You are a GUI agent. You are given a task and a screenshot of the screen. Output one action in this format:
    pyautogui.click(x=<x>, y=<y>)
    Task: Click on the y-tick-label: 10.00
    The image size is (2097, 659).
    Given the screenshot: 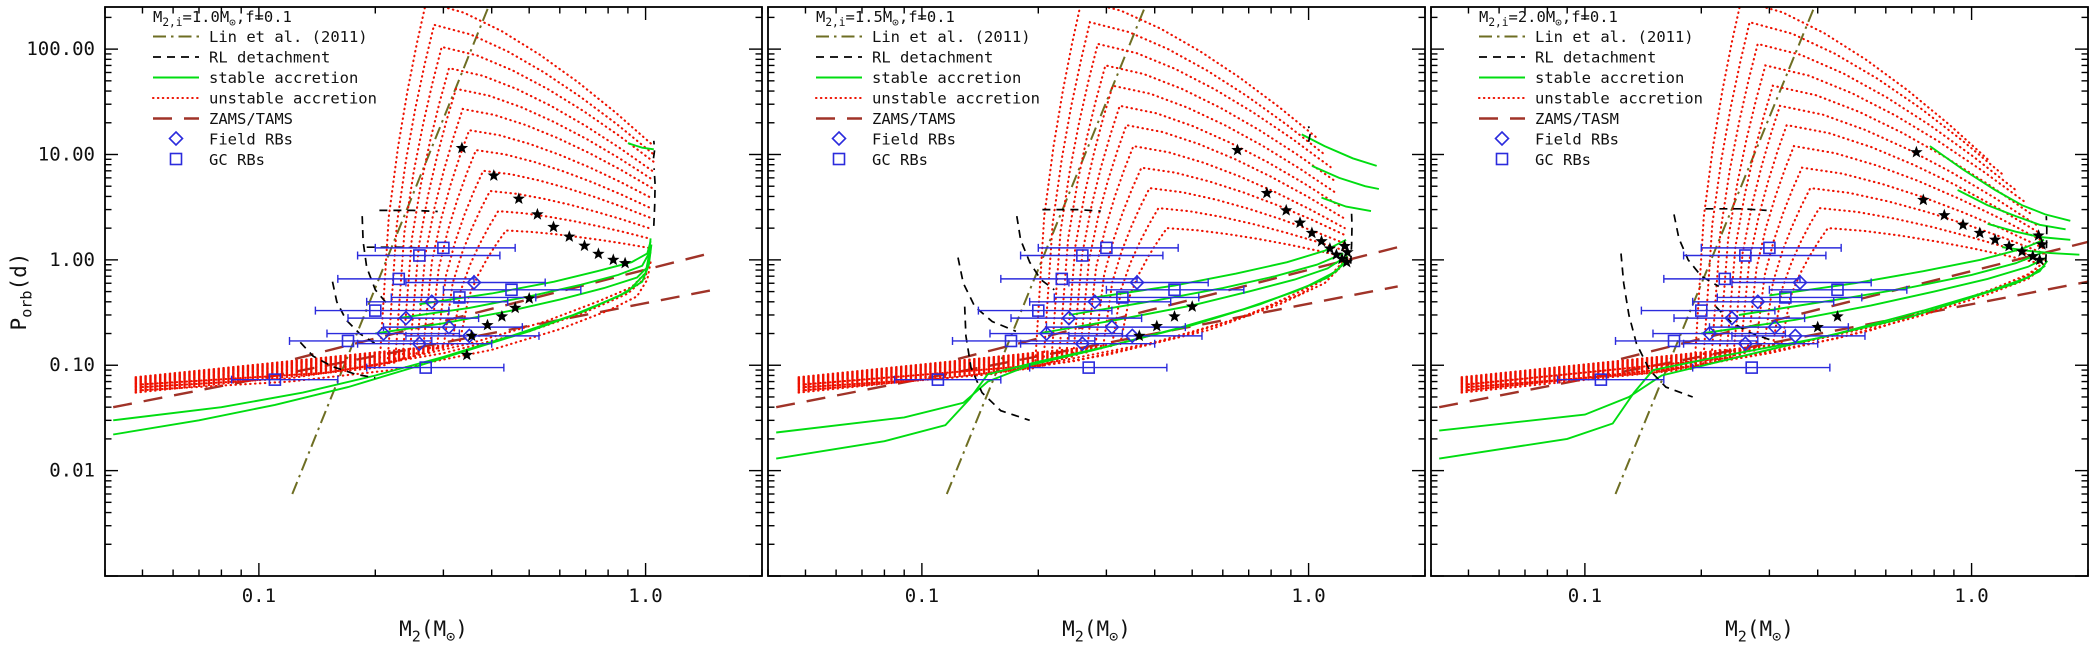 What is the action you would take?
    pyautogui.click(x=66, y=154)
    